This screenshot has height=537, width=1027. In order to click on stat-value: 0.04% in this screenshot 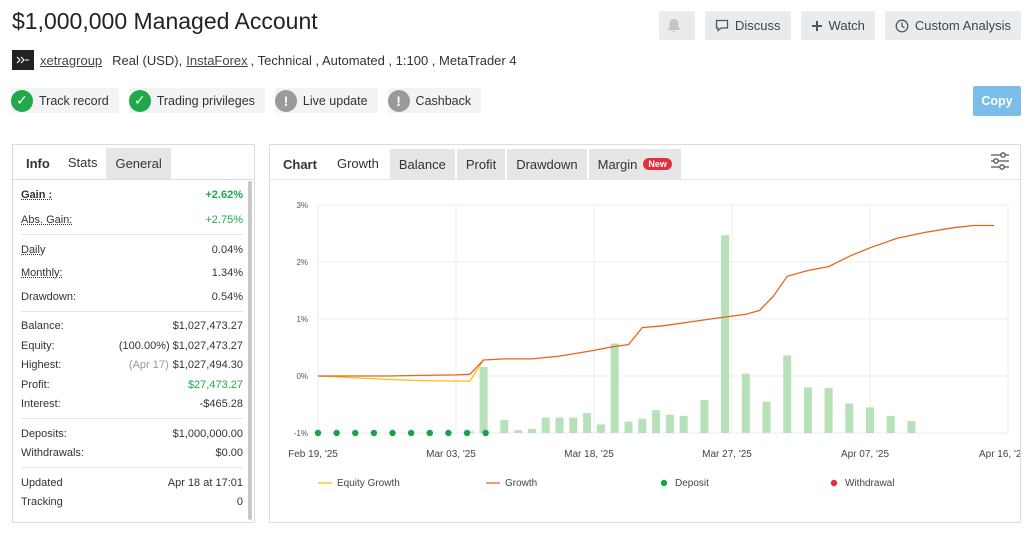, I will do `click(227, 249)`.